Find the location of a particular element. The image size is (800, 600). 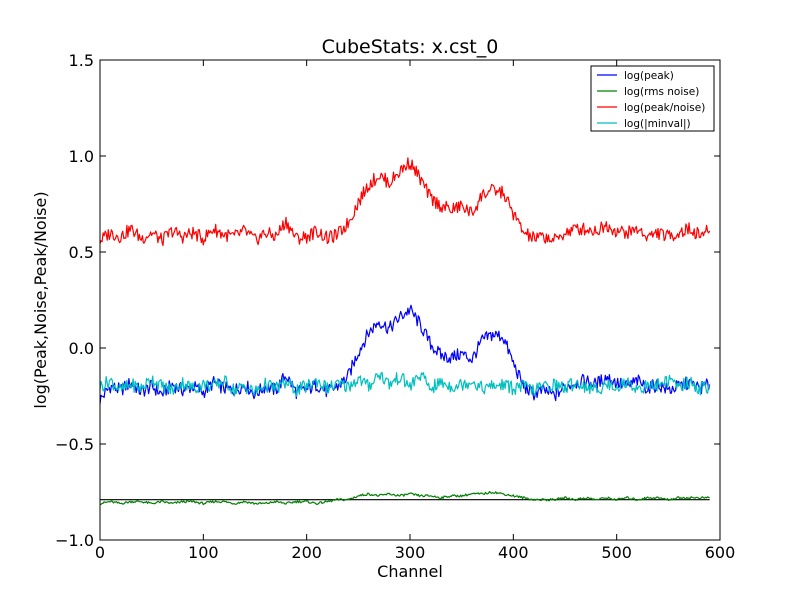

legend-box is located at coordinates (652, 98).